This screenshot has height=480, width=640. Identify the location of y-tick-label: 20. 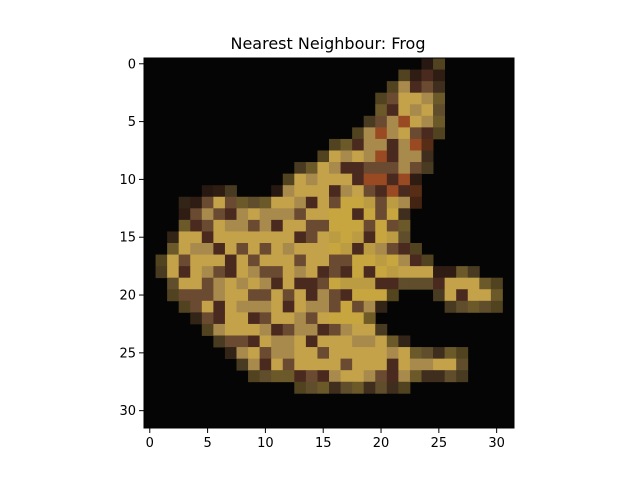
(127, 296).